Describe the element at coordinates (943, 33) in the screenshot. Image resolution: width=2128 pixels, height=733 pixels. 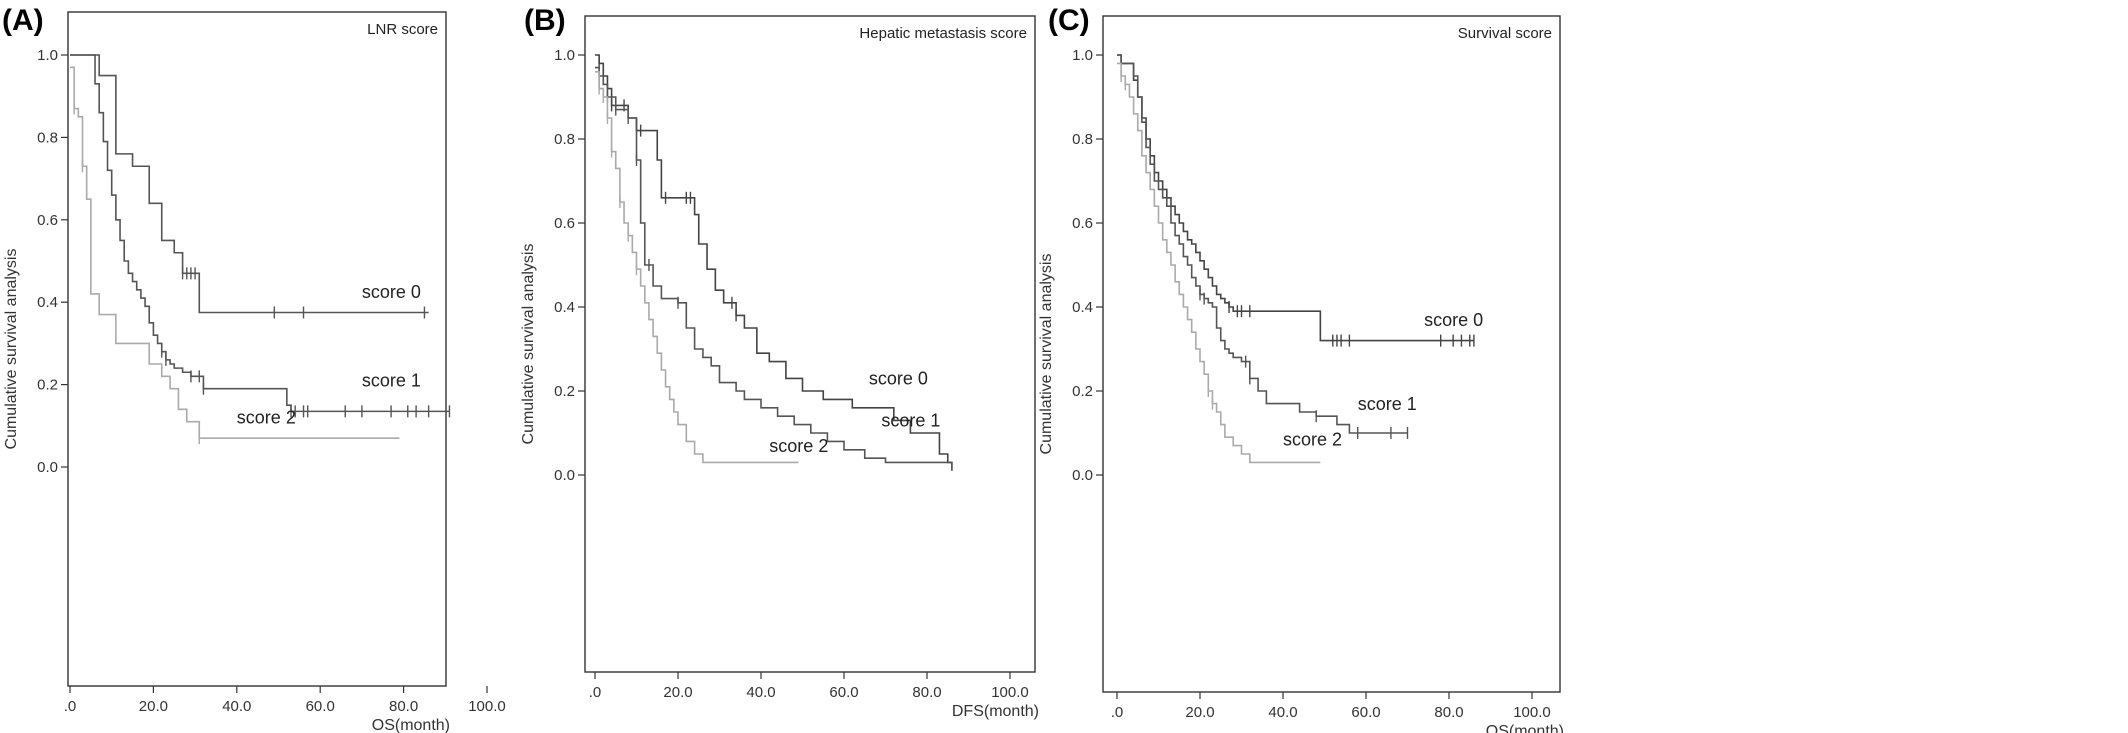
I see `chart-title: Hepatic metastasis score` at that location.